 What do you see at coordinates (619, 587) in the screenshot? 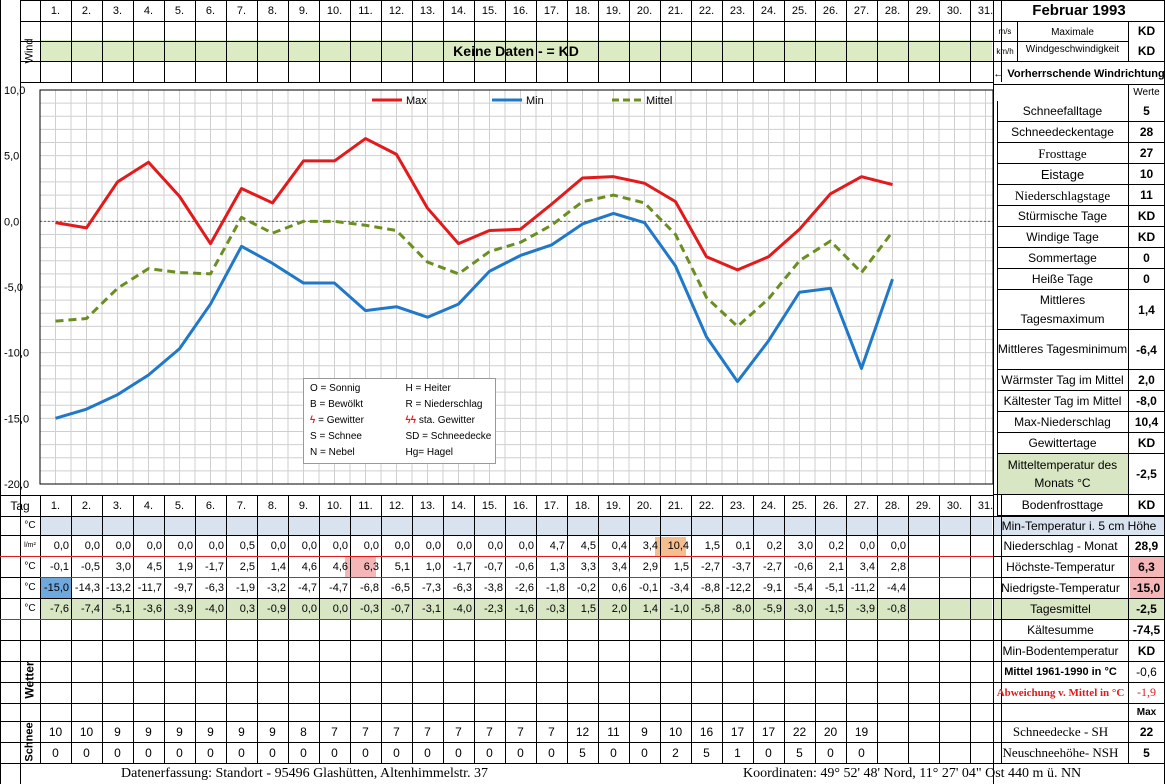
I see `min-temp-cell: 0,6` at bounding box center [619, 587].